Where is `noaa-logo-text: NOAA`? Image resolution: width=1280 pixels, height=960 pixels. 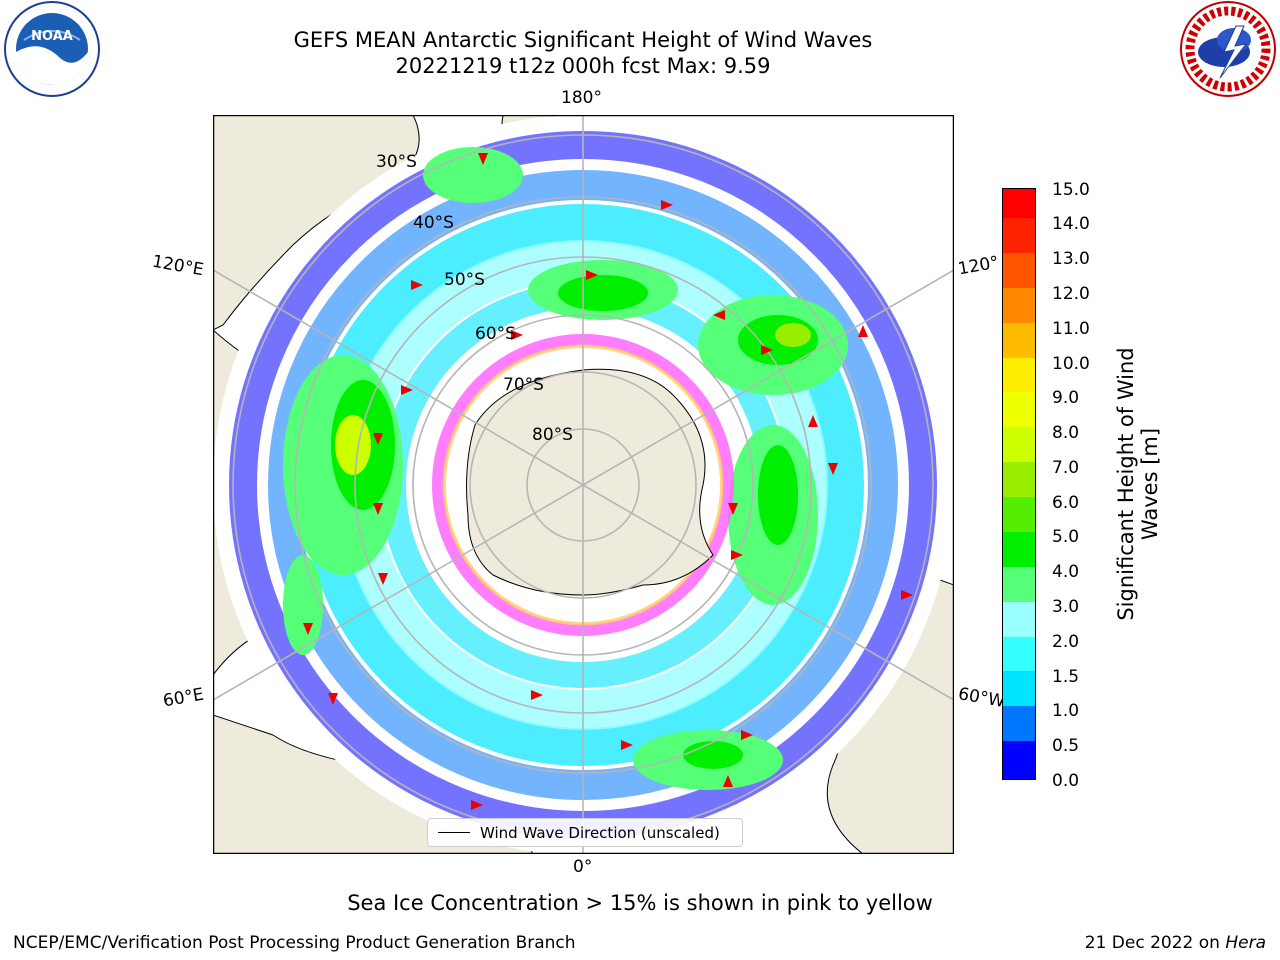
noaa-logo-text: NOAA is located at coordinates (52, 36).